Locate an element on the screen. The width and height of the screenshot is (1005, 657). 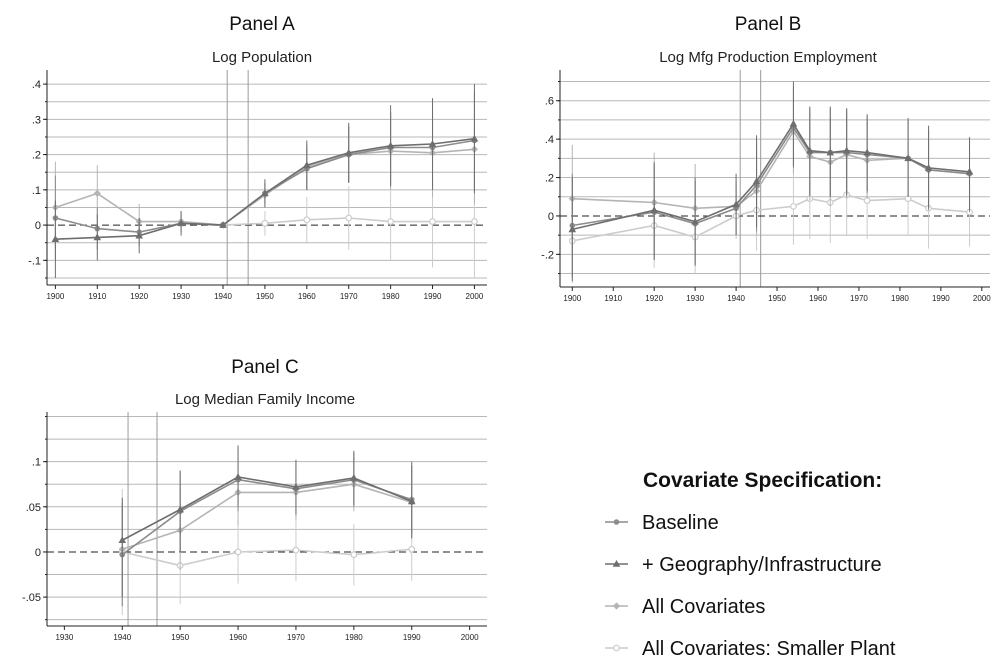
y-tick-label: .6 is located at coordinates (549, 102).